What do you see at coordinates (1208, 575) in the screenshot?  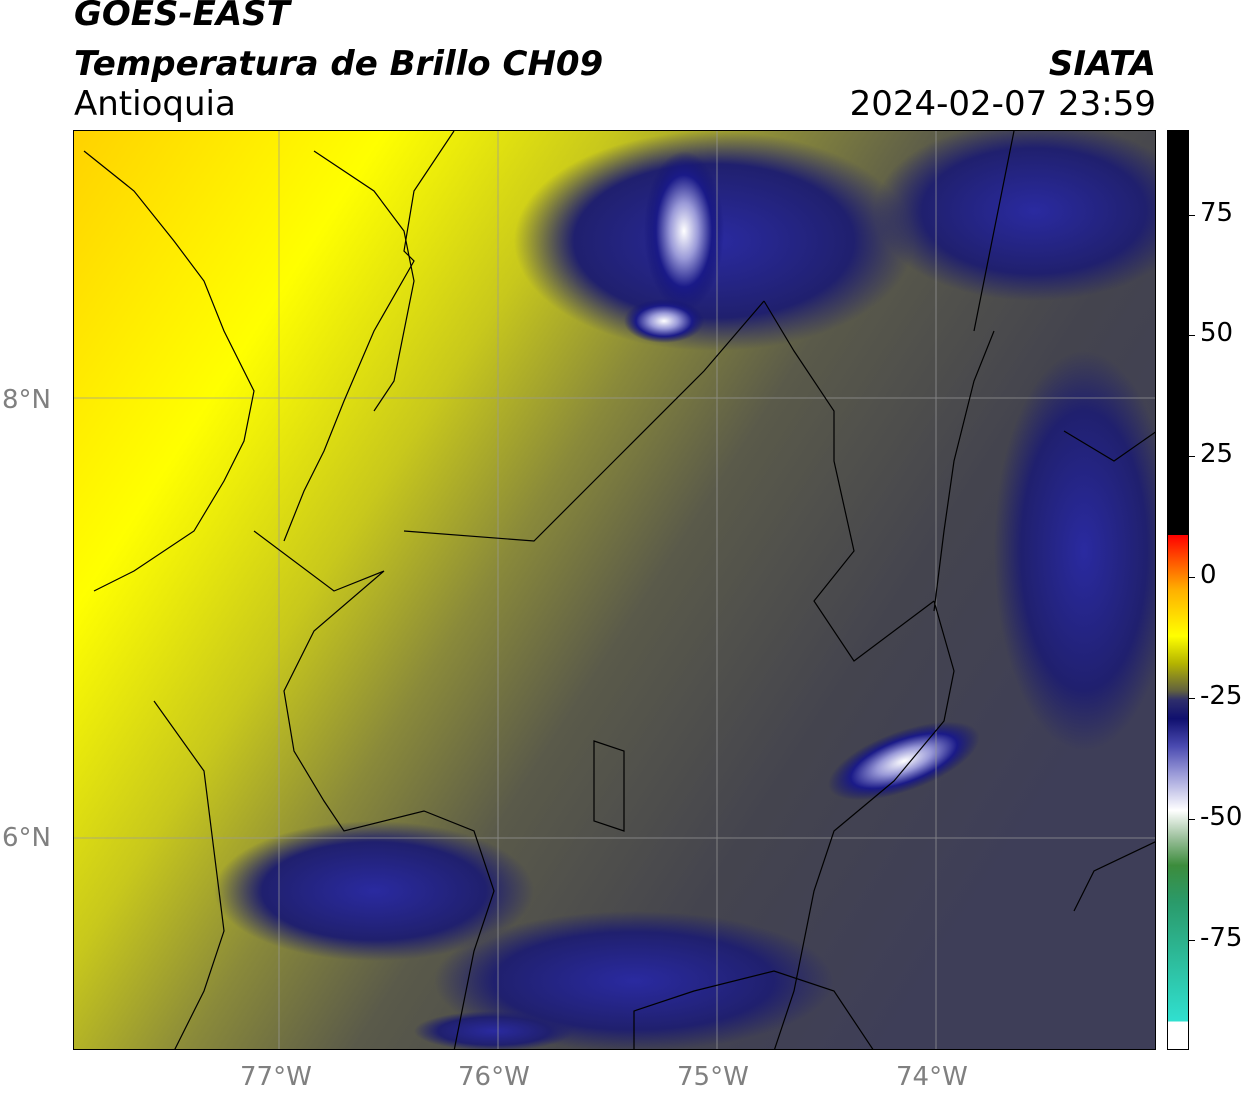 I see `colorbar-label-0: 0` at bounding box center [1208, 575].